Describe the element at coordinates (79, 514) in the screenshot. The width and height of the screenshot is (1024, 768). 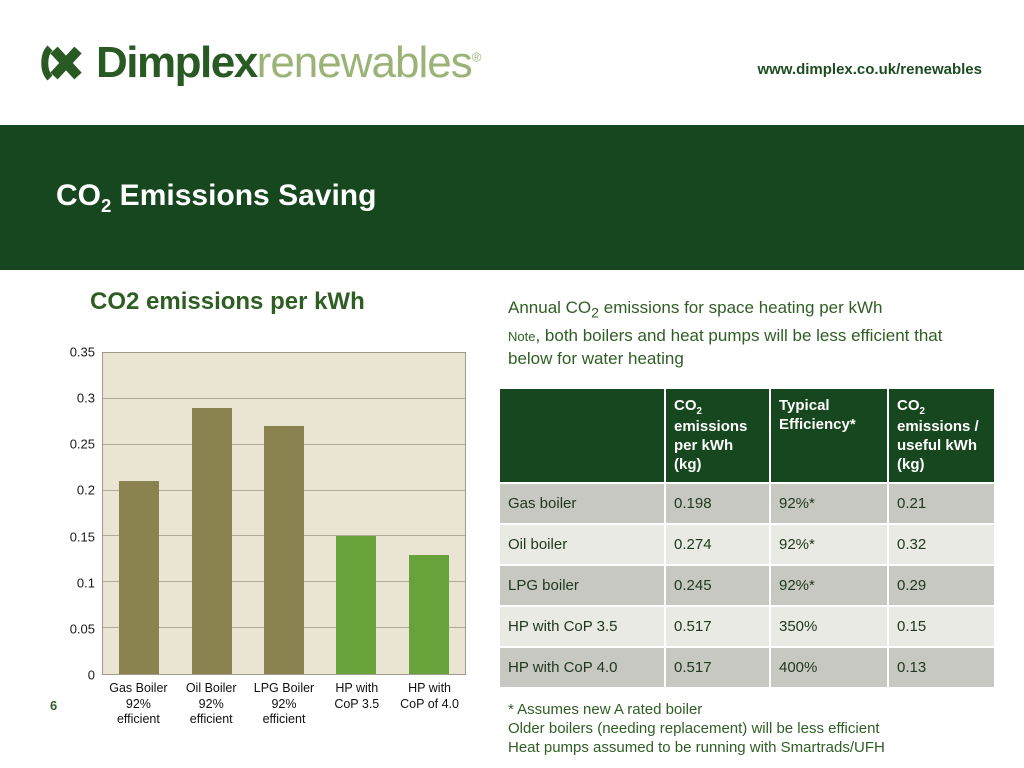
I see `chart-y-axis: 0 0.05 0.1 0.15 0.2 0.25 0.3 0.35` at that location.